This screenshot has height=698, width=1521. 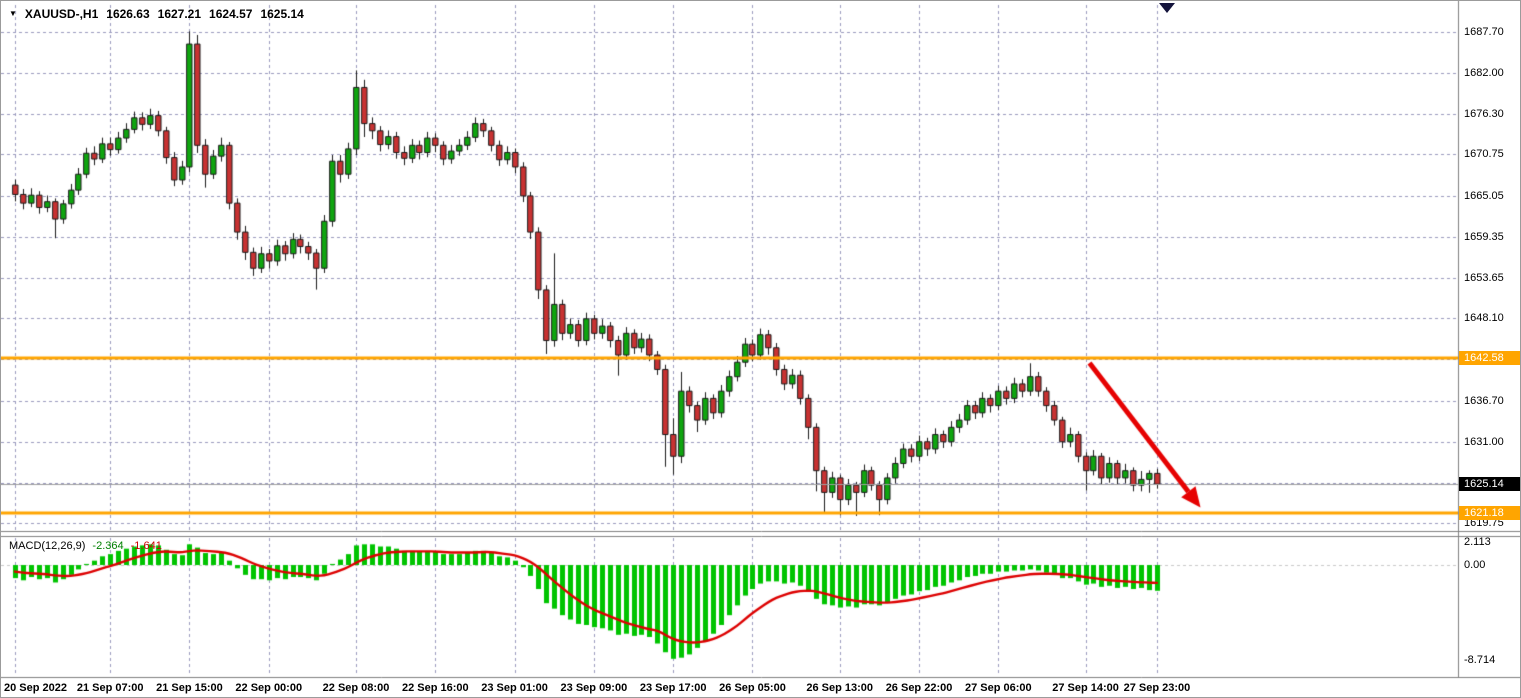 What do you see at coordinates (594, 688) in the screenshot?
I see `time-axis-label: 23 Sep 09:00` at bounding box center [594, 688].